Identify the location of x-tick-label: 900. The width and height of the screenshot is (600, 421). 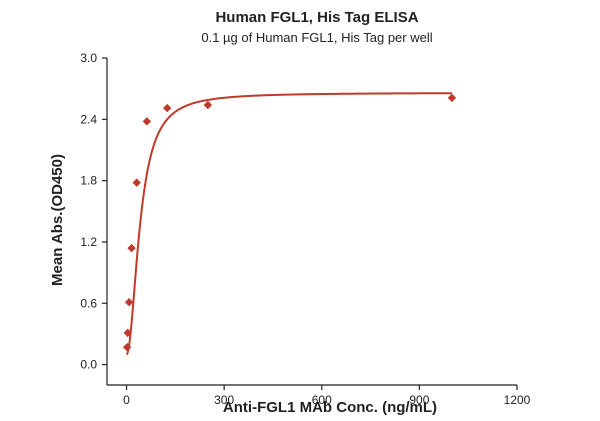
(419, 400).